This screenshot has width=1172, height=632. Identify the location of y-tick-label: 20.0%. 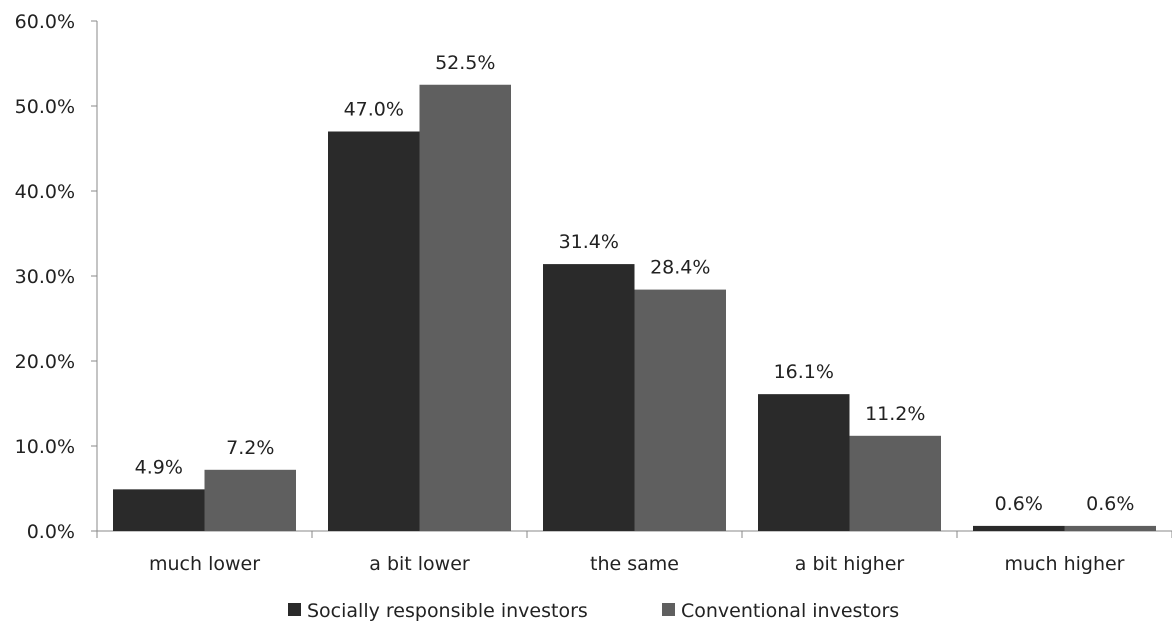
(45, 362).